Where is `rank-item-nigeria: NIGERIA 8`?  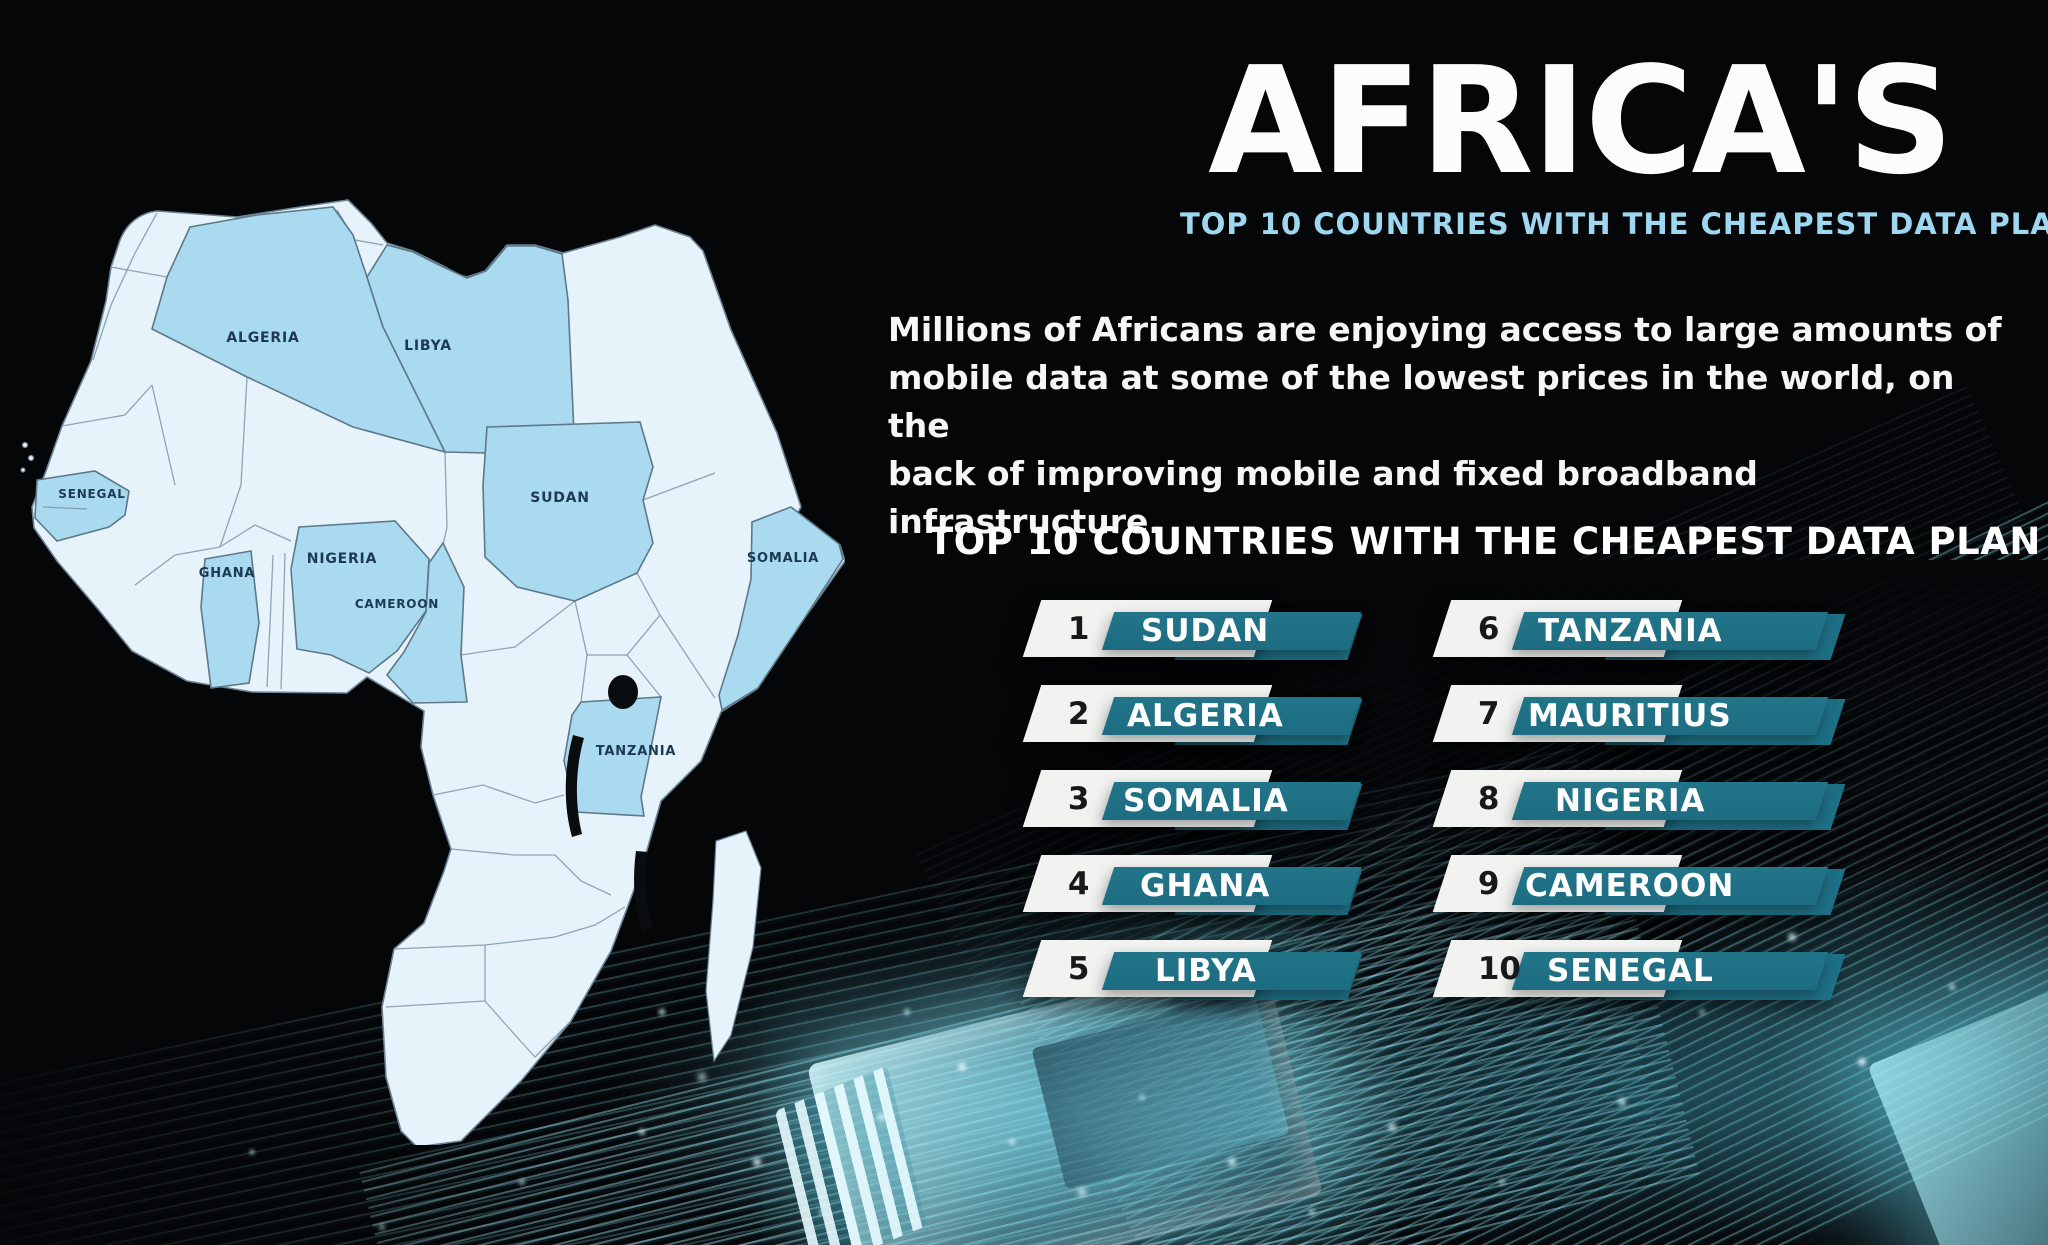
rank-item-nigeria: NIGERIA 8 is located at coordinates (1647, 801).